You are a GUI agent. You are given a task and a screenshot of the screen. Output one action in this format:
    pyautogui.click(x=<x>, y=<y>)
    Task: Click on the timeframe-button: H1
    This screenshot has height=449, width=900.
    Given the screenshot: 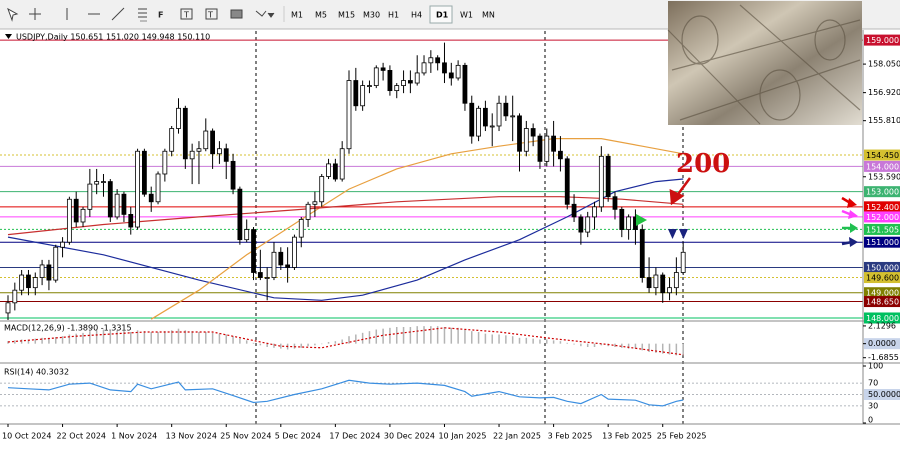 What is the action you would take?
    pyautogui.click(x=393, y=15)
    